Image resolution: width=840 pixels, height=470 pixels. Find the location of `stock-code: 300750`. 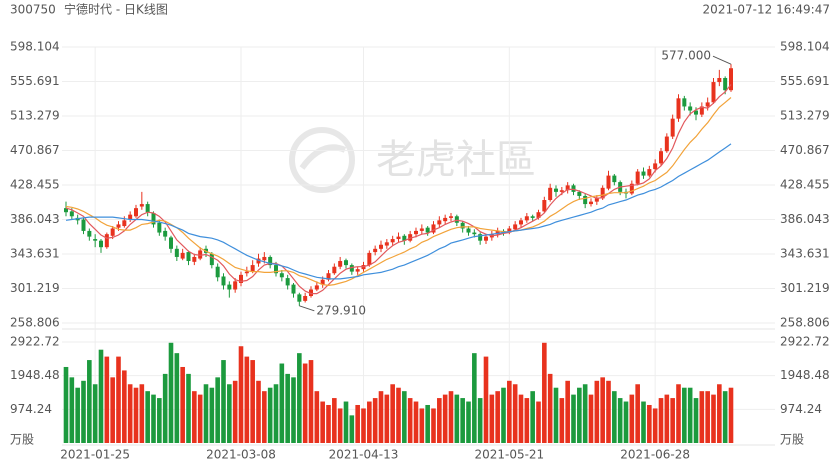

stock-code: 300750 is located at coordinates (33, 10).